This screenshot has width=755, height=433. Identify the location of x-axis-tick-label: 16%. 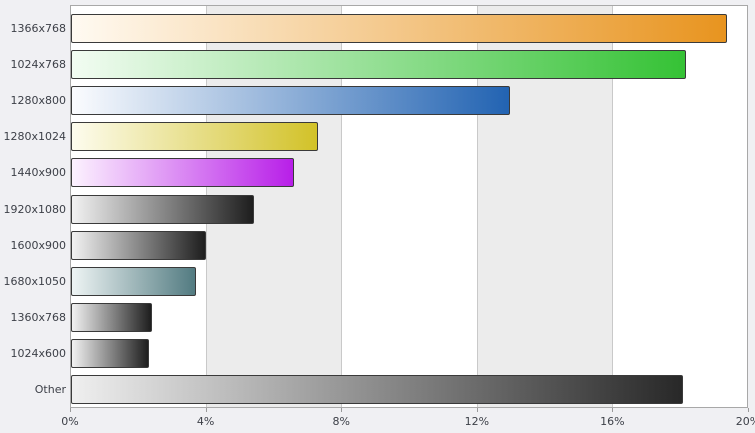
(612, 421).